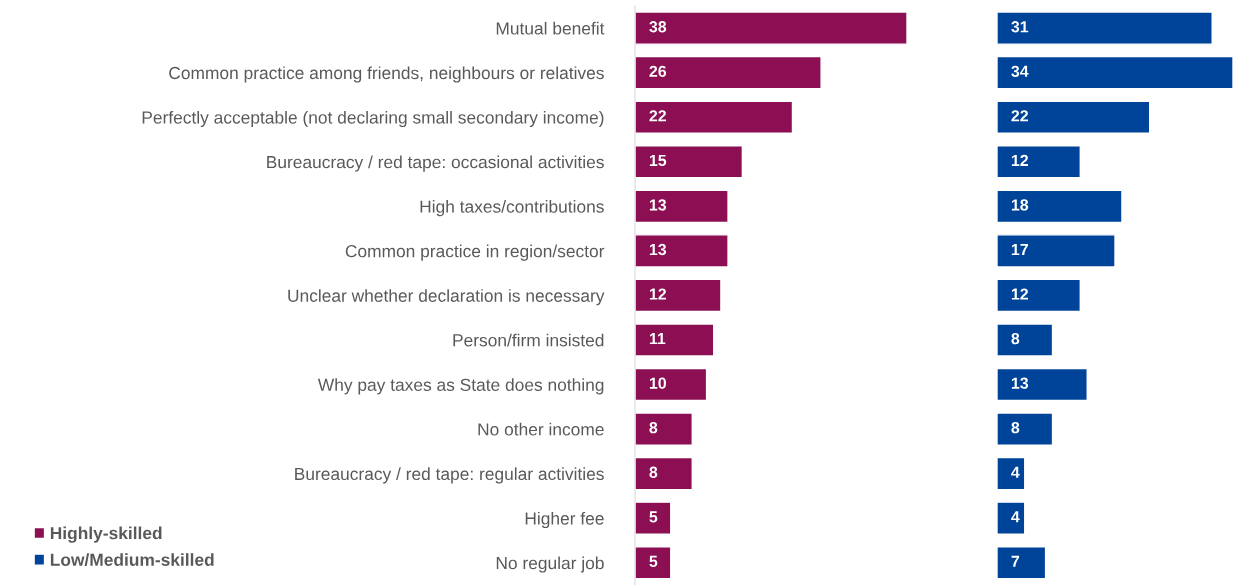 The image size is (1233, 585). What do you see at coordinates (550, 564) in the screenshot?
I see `y-tick-label: No regular job` at bounding box center [550, 564].